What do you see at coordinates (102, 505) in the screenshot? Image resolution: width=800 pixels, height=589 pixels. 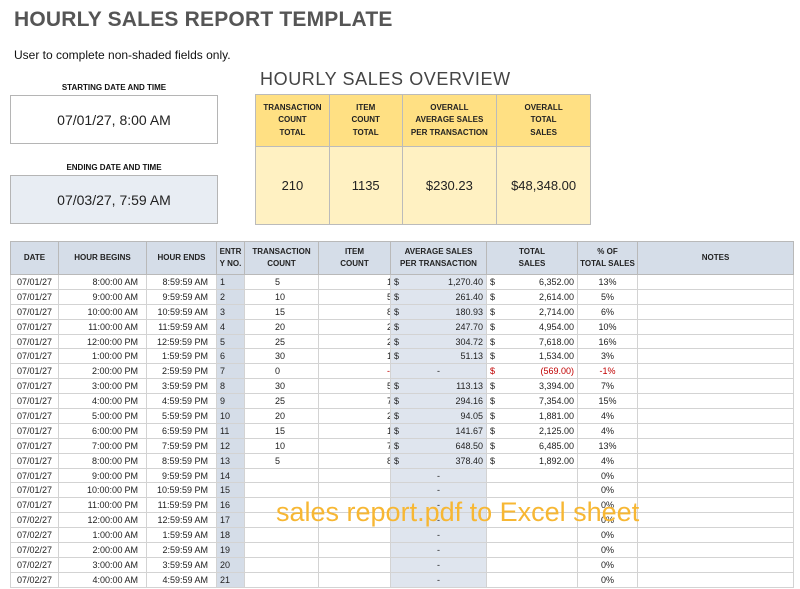 I see `hour-begins-cell: 11:00:00 PM` at bounding box center [102, 505].